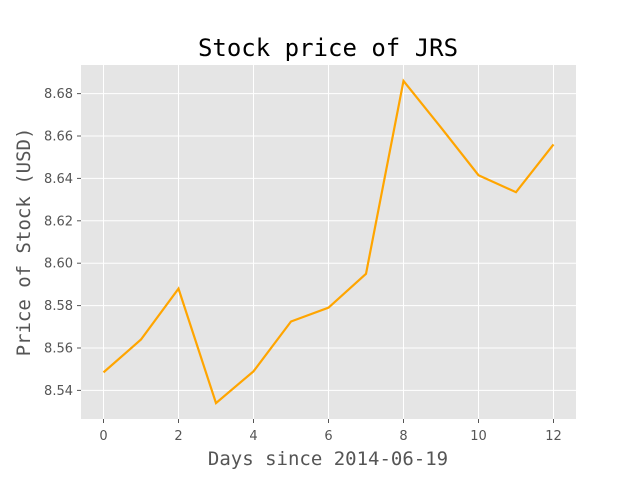 The image size is (640, 480). What do you see at coordinates (24, 242) in the screenshot?
I see `y-axis-label: Price of Stock (USD)` at bounding box center [24, 242].